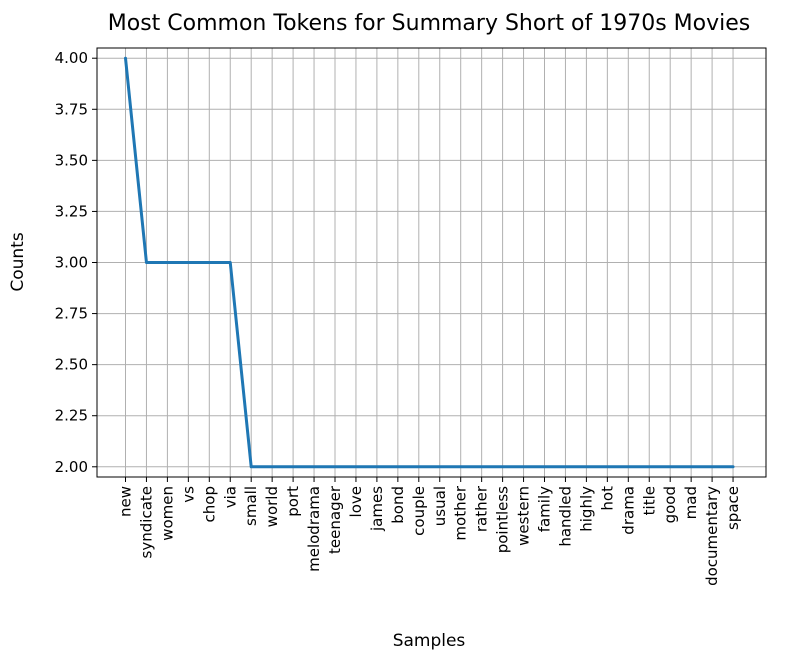  What do you see at coordinates (607, 498) in the screenshot?
I see `x-tick-label: hot` at bounding box center [607, 498].